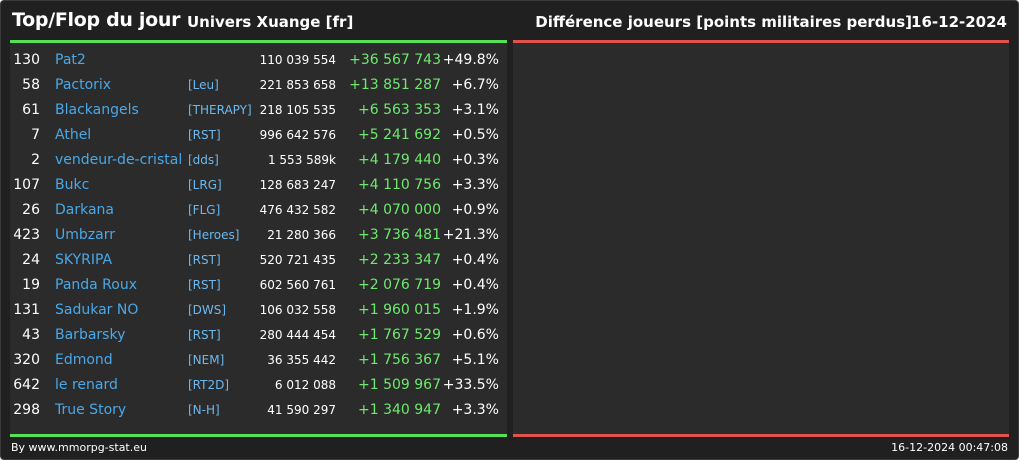 The image size is (1019, 460). What do you see at coordinates (475, 110) in the screenshot?
I see `percent-change: +3.1%` at bounding box center [475, 110].